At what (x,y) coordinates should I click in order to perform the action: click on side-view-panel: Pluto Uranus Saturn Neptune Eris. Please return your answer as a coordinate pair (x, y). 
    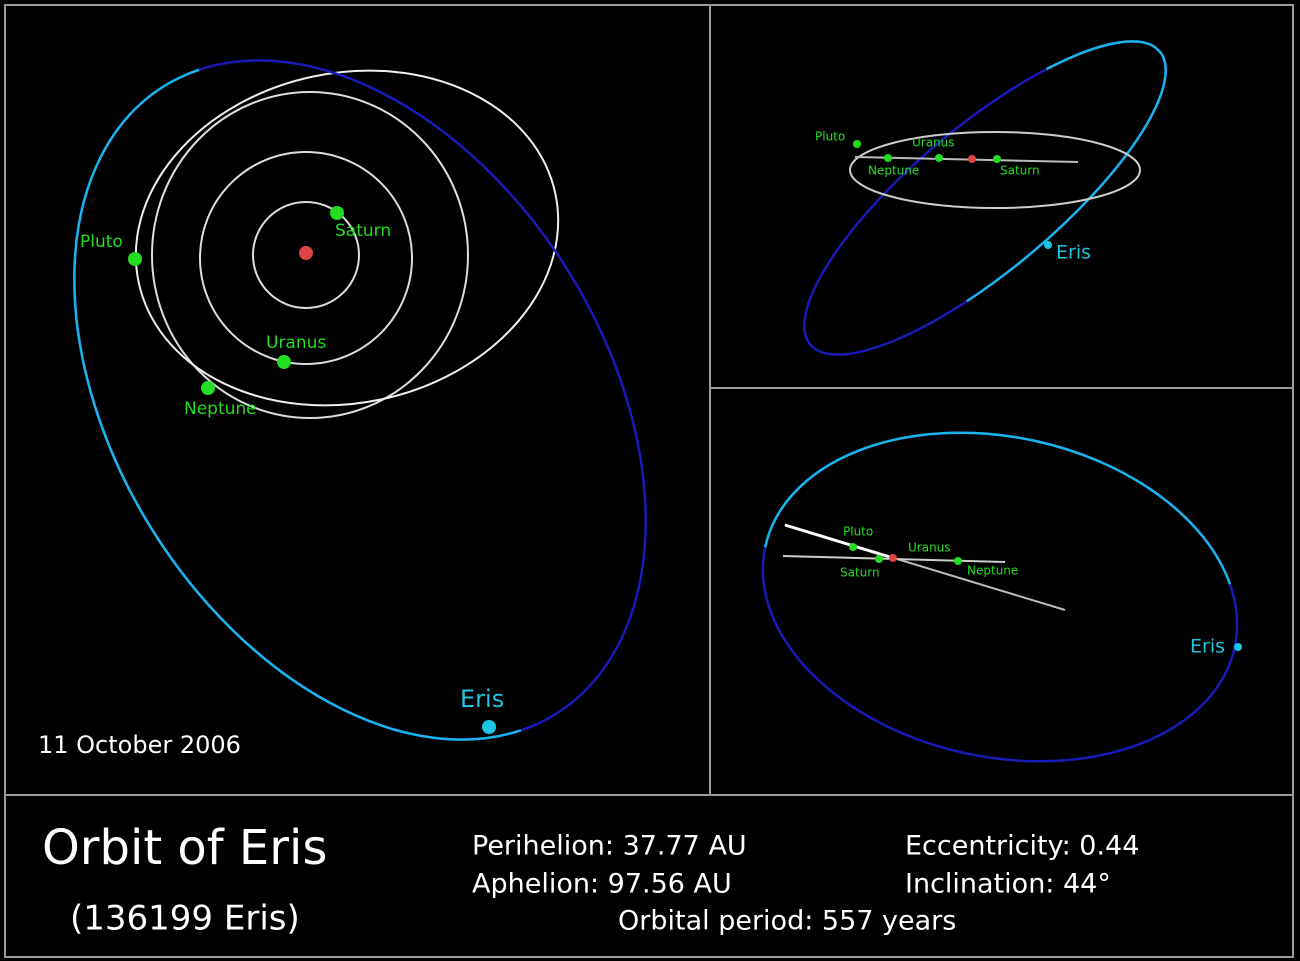
    Looking at the image, I should click on (1001, 597).